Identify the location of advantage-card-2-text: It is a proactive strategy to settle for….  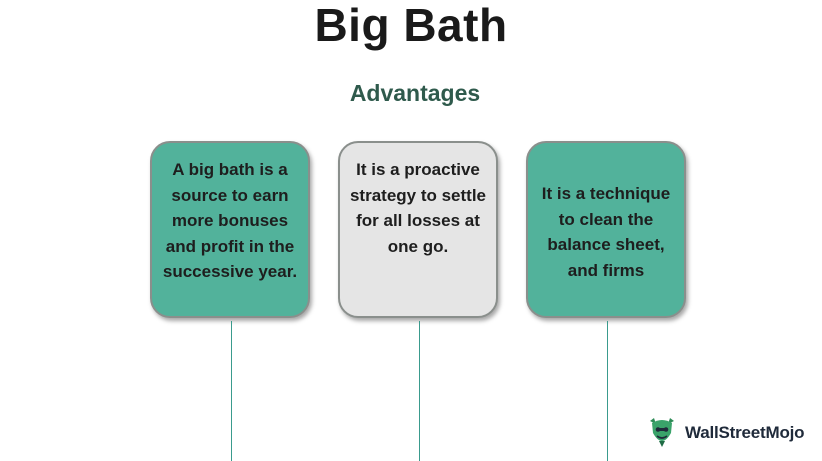
(418, 208).